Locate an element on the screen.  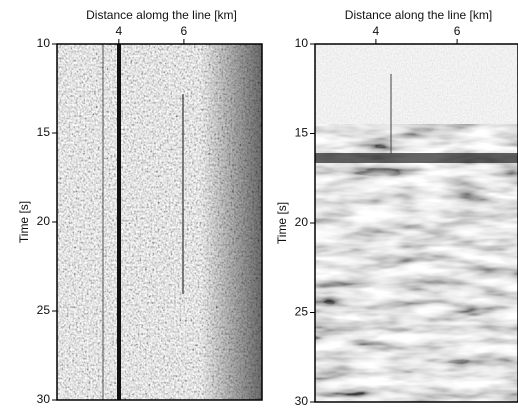
quiet-zone is located at coordinates (416, 84).